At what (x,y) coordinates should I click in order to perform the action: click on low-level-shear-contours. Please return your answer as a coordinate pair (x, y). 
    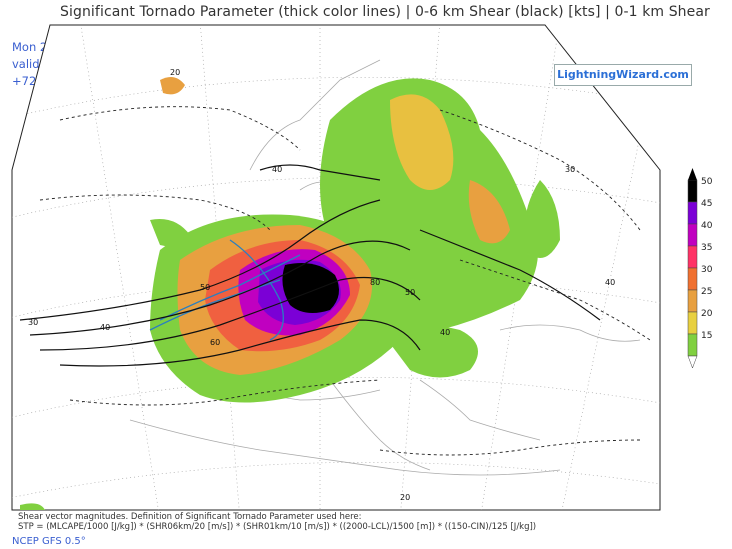
    Looking at the image, I should click on (225, 290).